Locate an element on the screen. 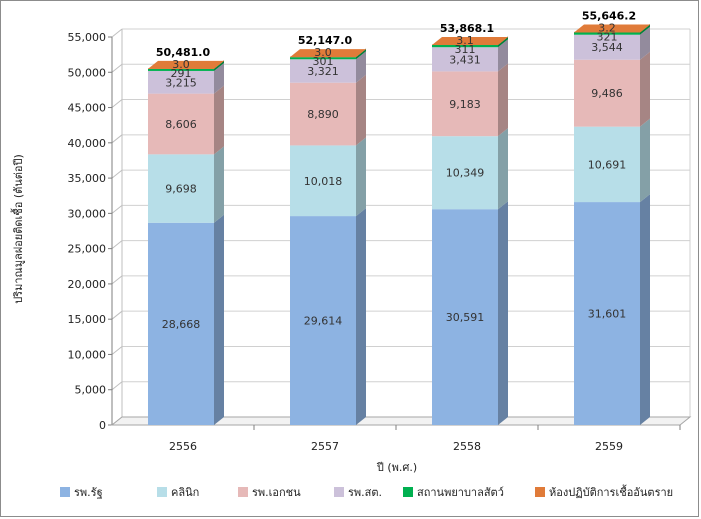 The height and width of the screenshot is (519, 701). total-label: 53,868.1 is located at coordinates (467, 28).